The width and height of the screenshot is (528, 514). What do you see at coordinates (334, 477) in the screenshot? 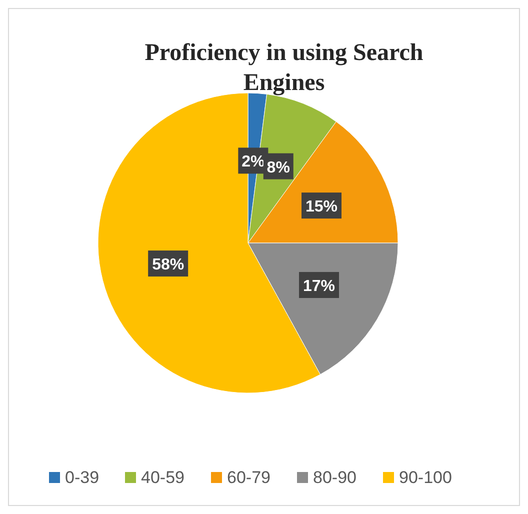
I see `legend-label: 80-90` at bounding box center [334, 477].